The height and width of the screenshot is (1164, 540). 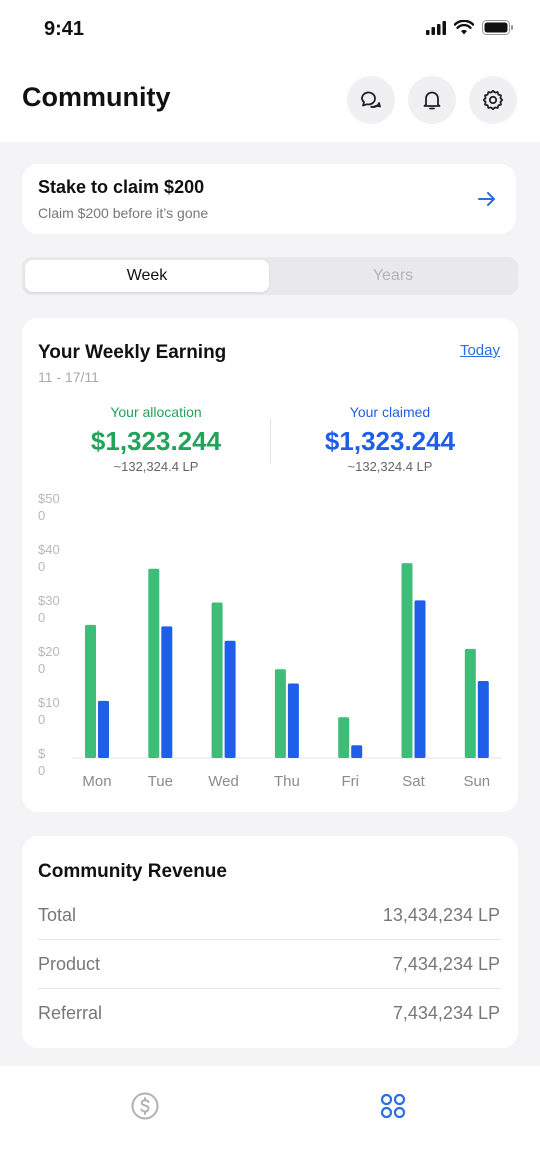 I want to click on revenue-row-label: Total, so click(x=57, y=914).